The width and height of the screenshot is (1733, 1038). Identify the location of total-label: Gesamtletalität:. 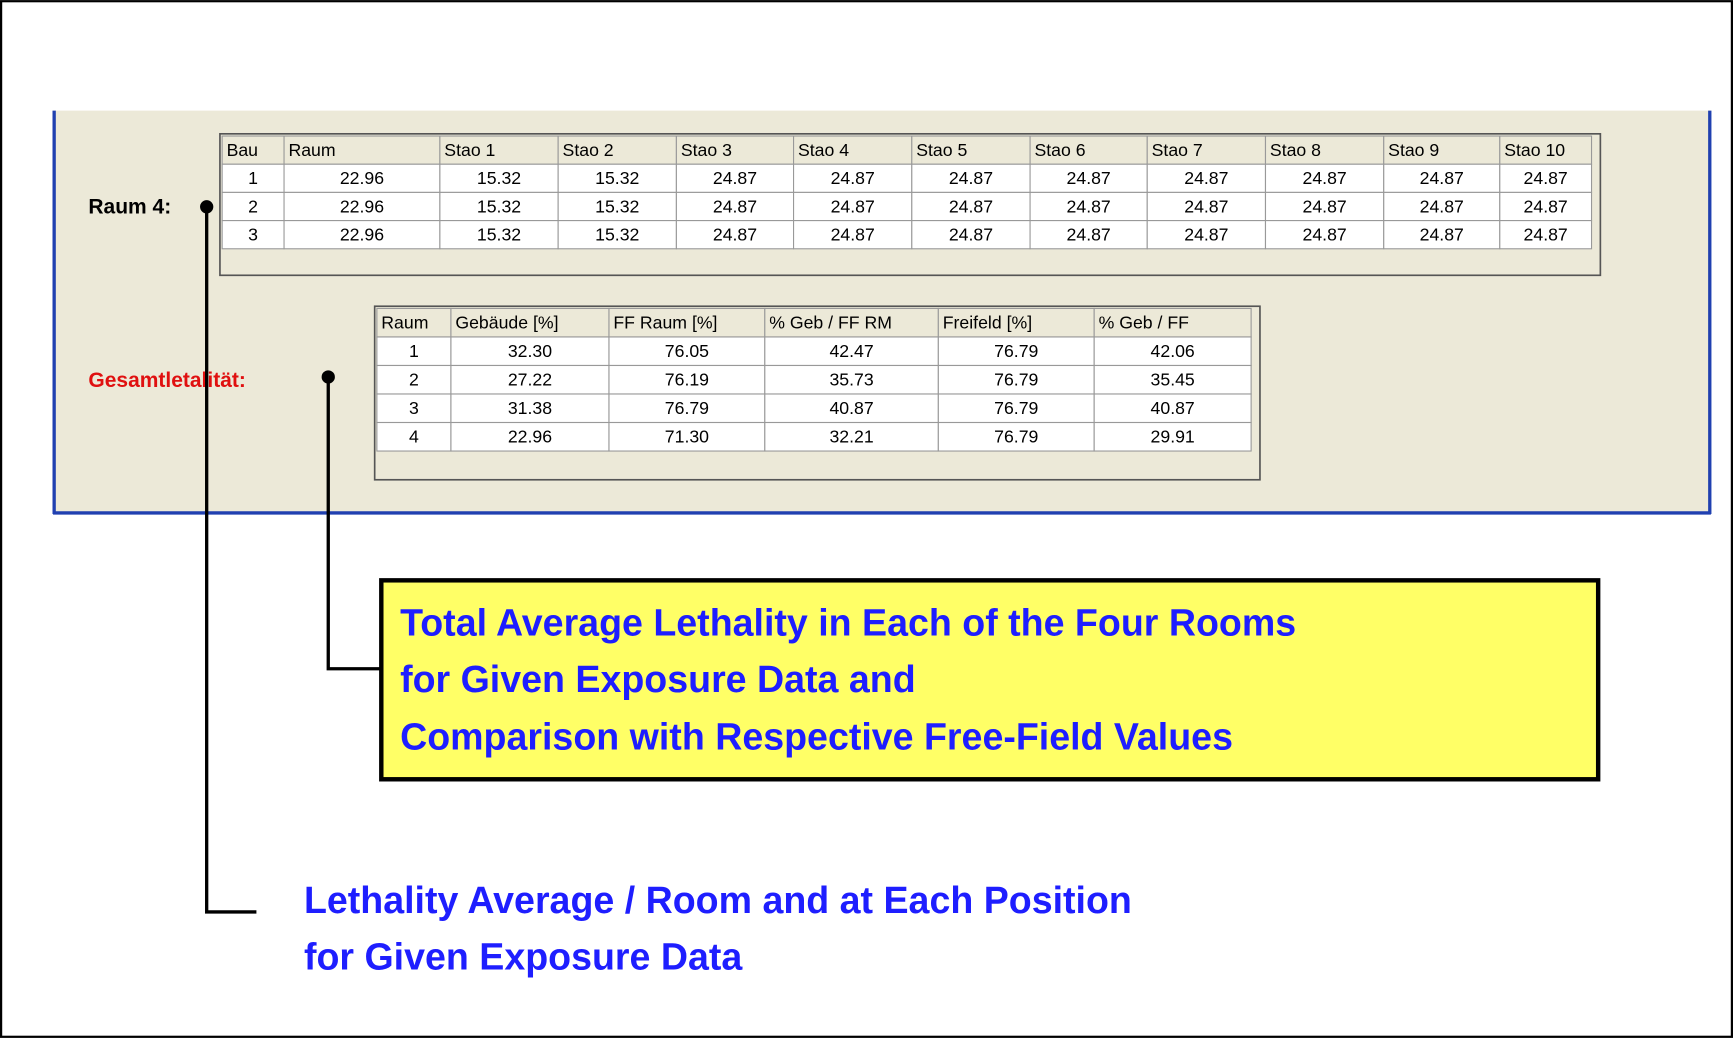
(166, 380).